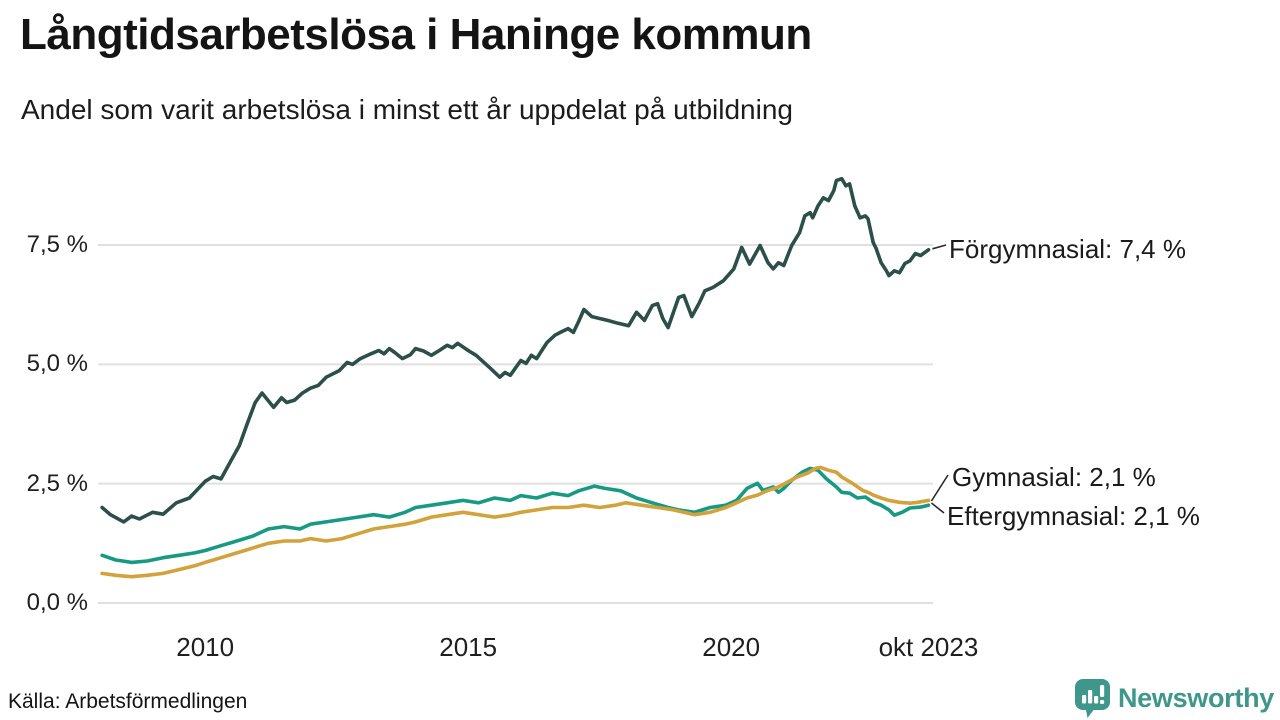 The width and height of the screenshot is (1280, 720). What do you see at coordinates (1073, 516) in the screenshot?
I see `series-end-label-eftergymnasial: Eftergymnasial: 2,1 %` at bounding box center [1073, 516].